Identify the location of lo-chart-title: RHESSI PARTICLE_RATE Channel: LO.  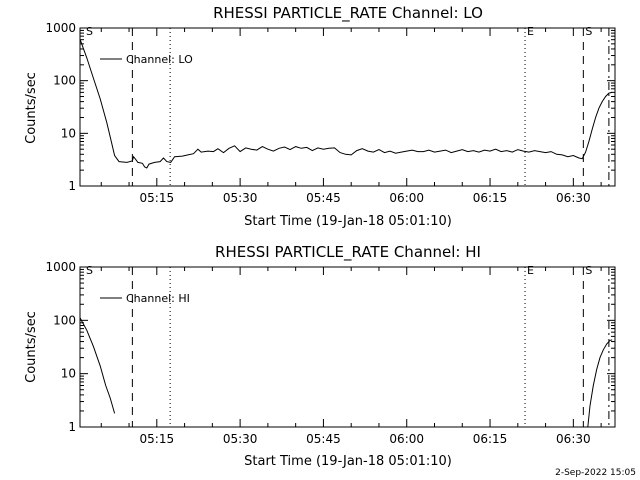
(348, 13).